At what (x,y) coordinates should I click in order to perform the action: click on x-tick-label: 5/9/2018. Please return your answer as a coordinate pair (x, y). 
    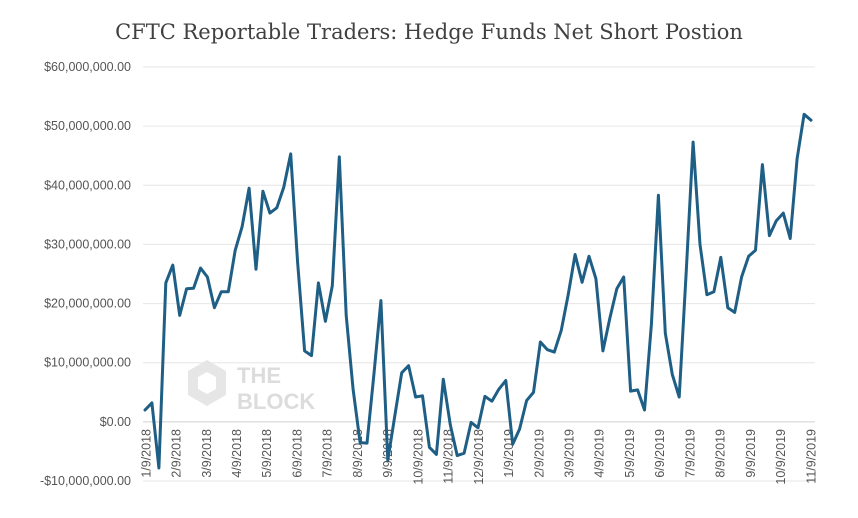
    Looking at the image, I should click on (267, 453).